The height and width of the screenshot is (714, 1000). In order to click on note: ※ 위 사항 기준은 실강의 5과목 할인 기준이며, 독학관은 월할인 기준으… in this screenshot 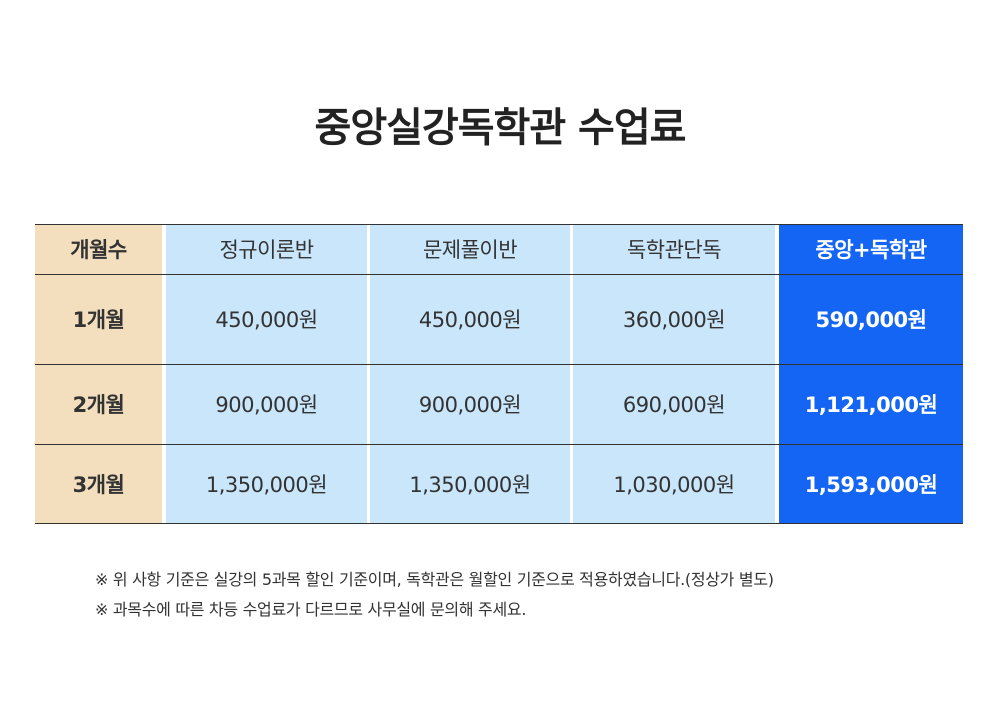, I will do `click(434, 579)`.